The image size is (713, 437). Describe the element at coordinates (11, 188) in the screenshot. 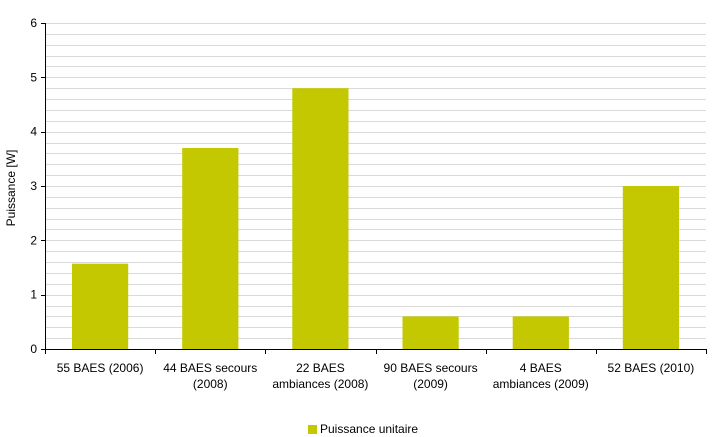

I see `y-axis-title: Puissance [W]` at that location.